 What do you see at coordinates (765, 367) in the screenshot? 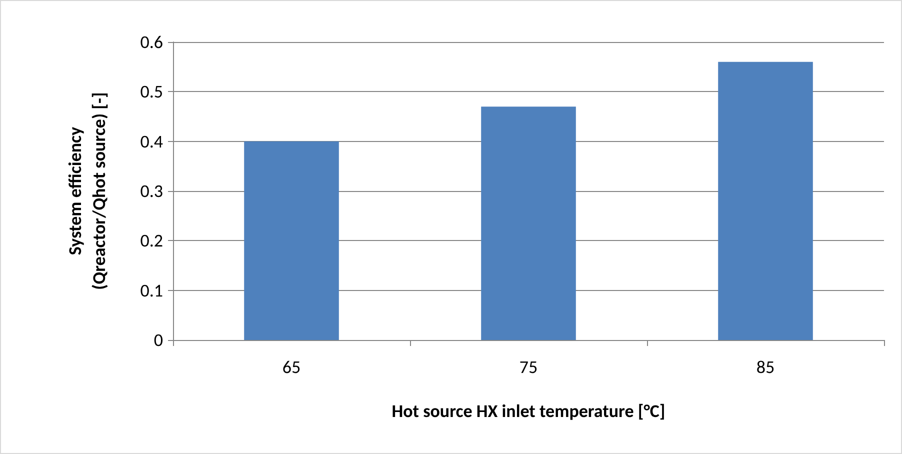
I see `x-tick-label: 85` at bounding box center [765, 367].